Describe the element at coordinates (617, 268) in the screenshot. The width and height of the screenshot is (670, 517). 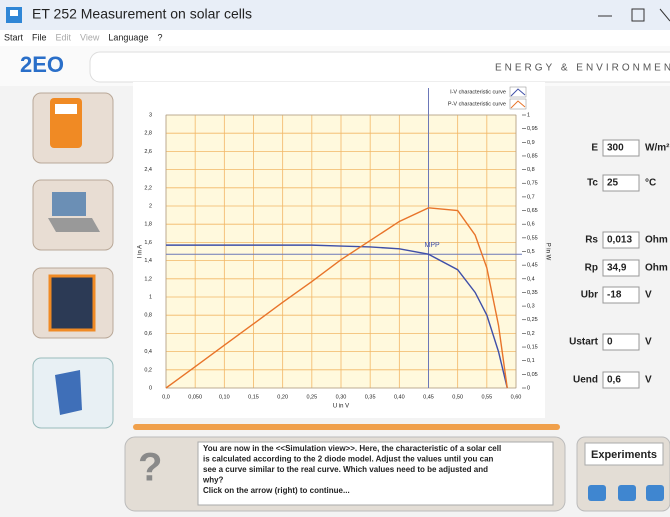
I see `param-value: 34,9` at that location.